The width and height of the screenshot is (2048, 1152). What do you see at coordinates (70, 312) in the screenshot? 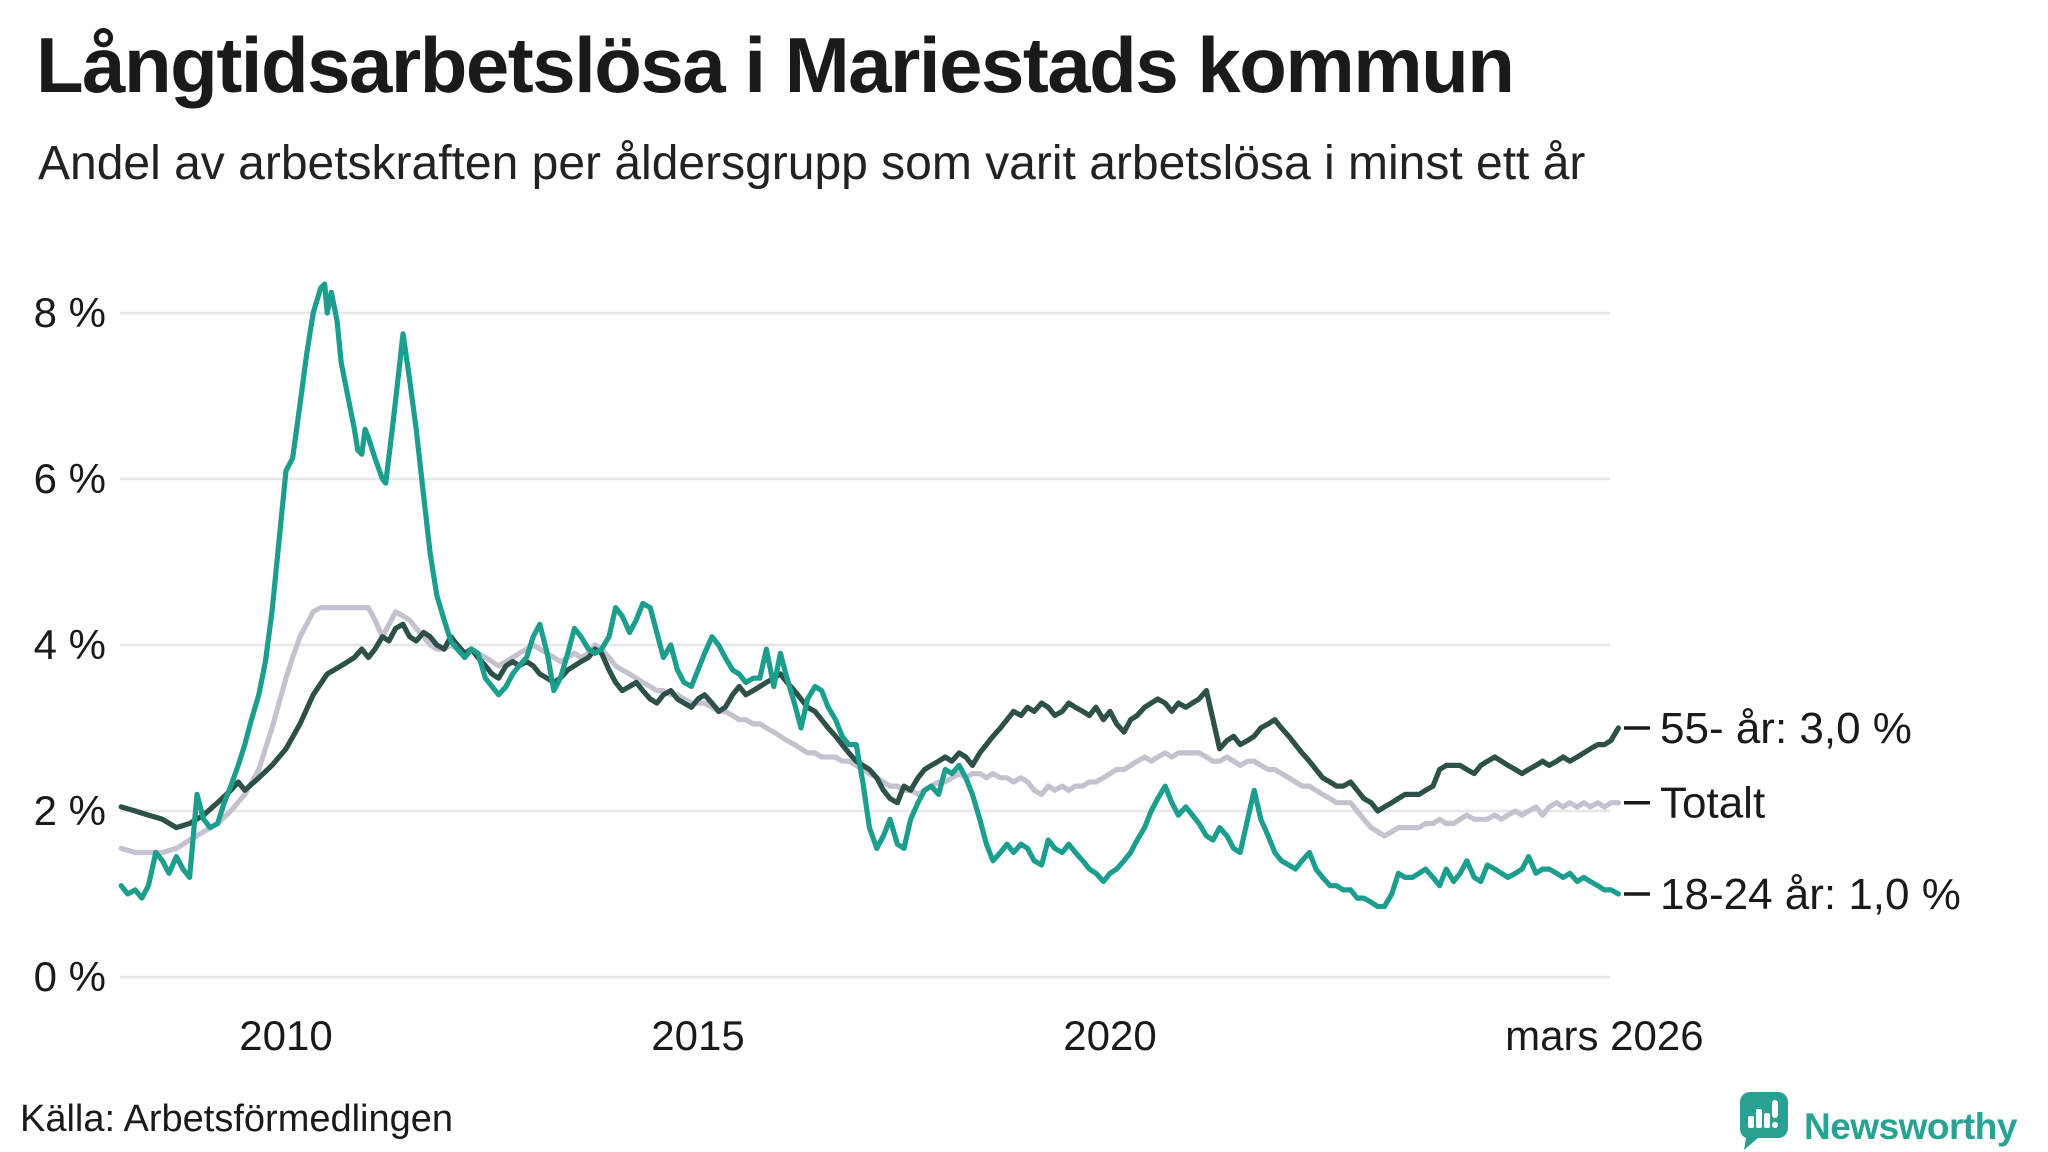
I see `y-axis-tick-label: 8 %` at bounding box center [70, 312].